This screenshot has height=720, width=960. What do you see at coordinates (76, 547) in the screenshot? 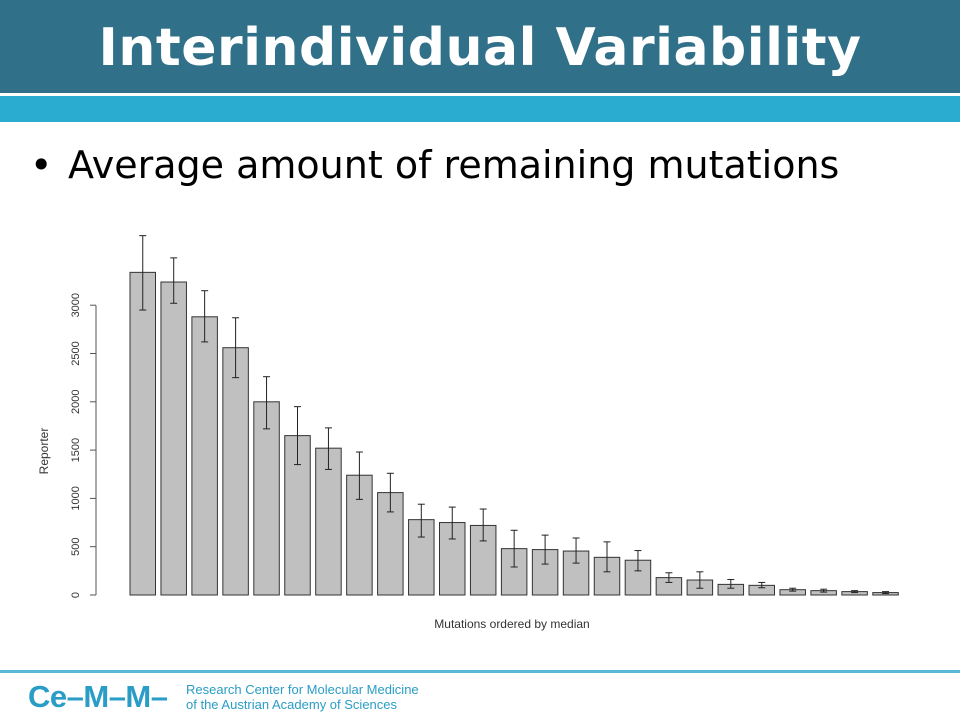
I see `y-tick-label-1: 500` at bounding box center [76, 547].